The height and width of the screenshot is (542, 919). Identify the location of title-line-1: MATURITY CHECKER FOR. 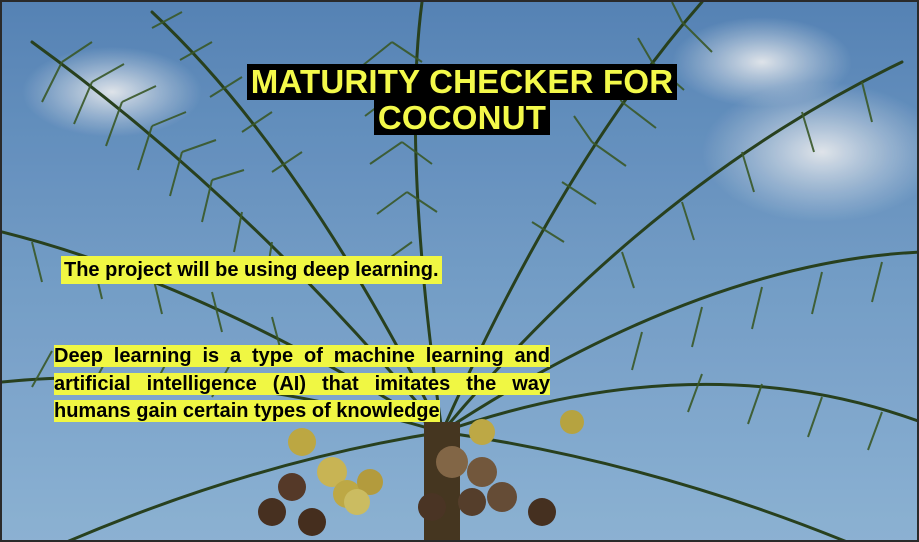
(462, 82).